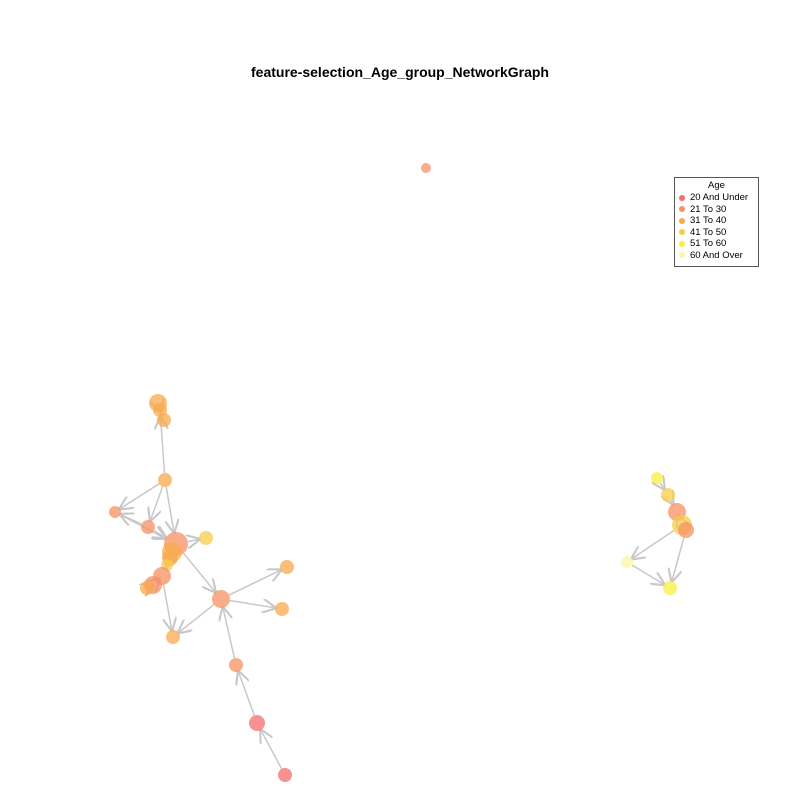 This screenshot has height=800, width=800. I want to click on legend-label: 41 To 50, so click(708, 232).